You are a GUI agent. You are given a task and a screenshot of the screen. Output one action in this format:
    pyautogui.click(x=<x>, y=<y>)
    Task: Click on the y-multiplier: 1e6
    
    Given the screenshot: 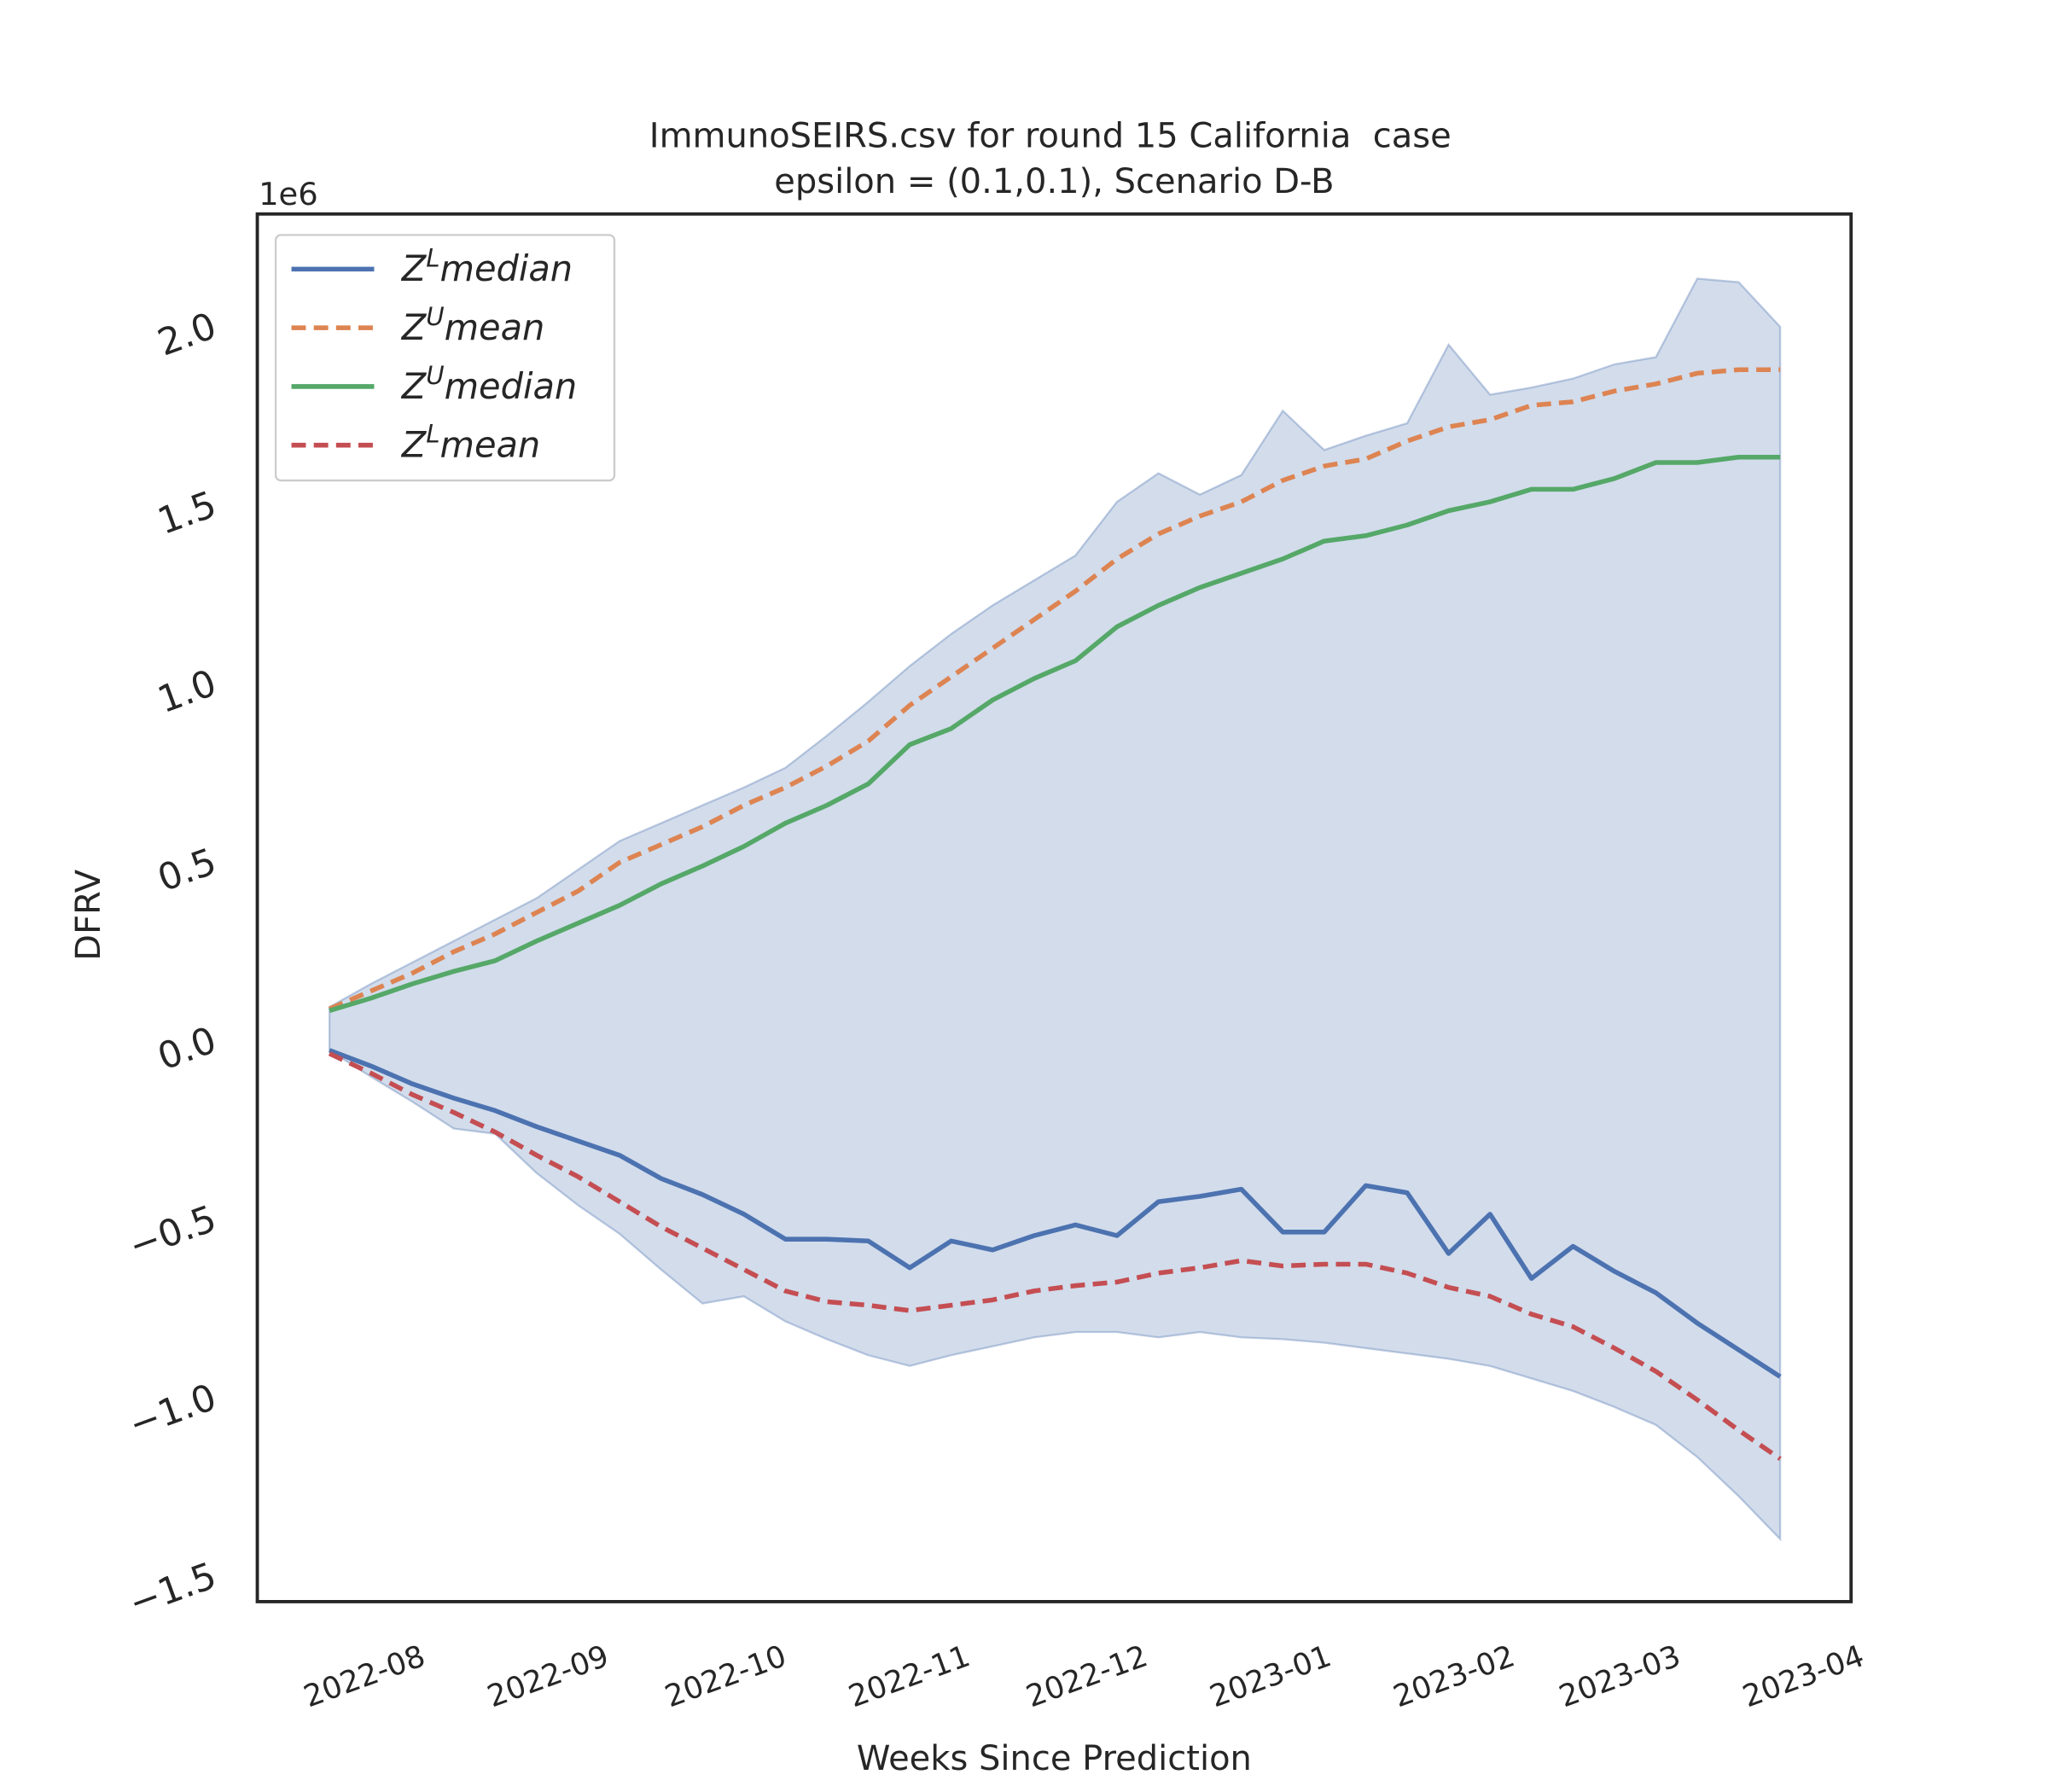 What is the action you would take?
    pyautogui.click(x=288, y=194)
    